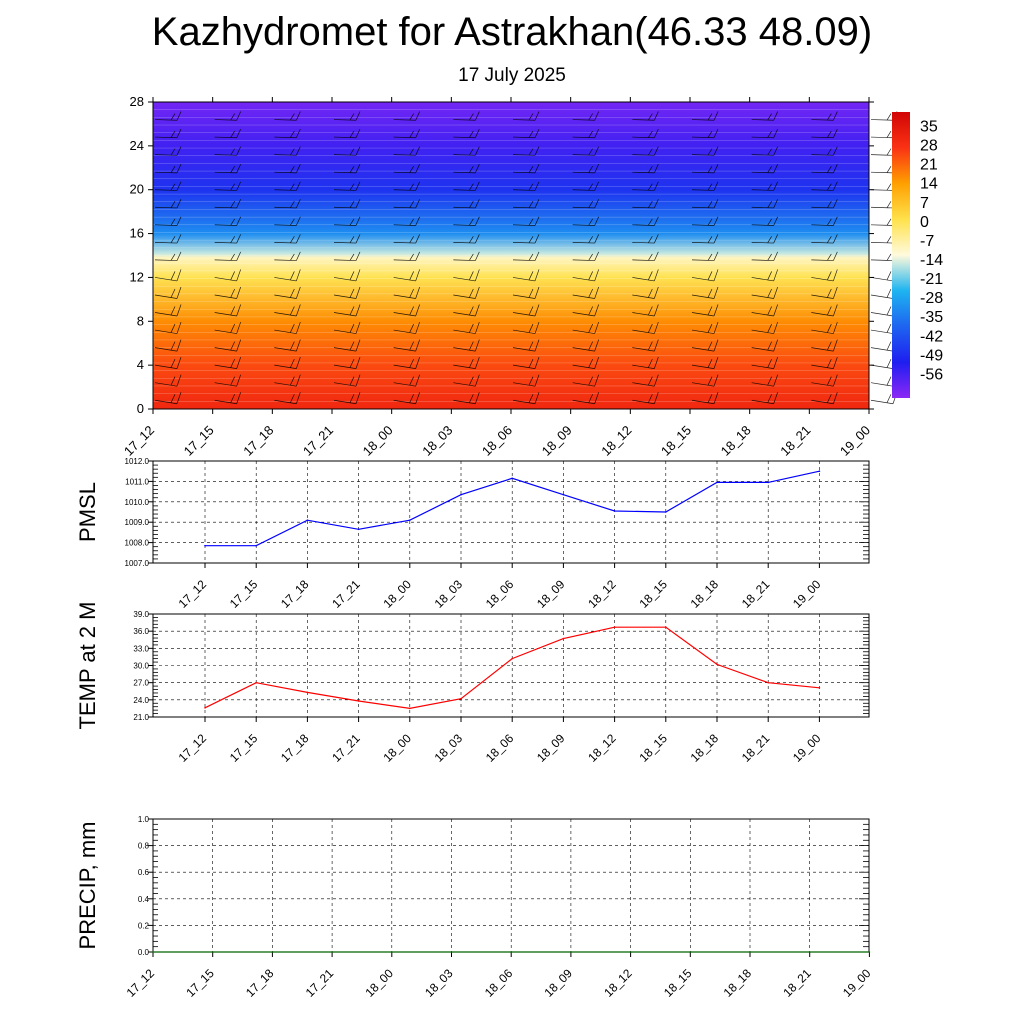  Describe the element at coordinates (144, 846) in the screenshot. I see `y-tick-label: 0.8` at that location.